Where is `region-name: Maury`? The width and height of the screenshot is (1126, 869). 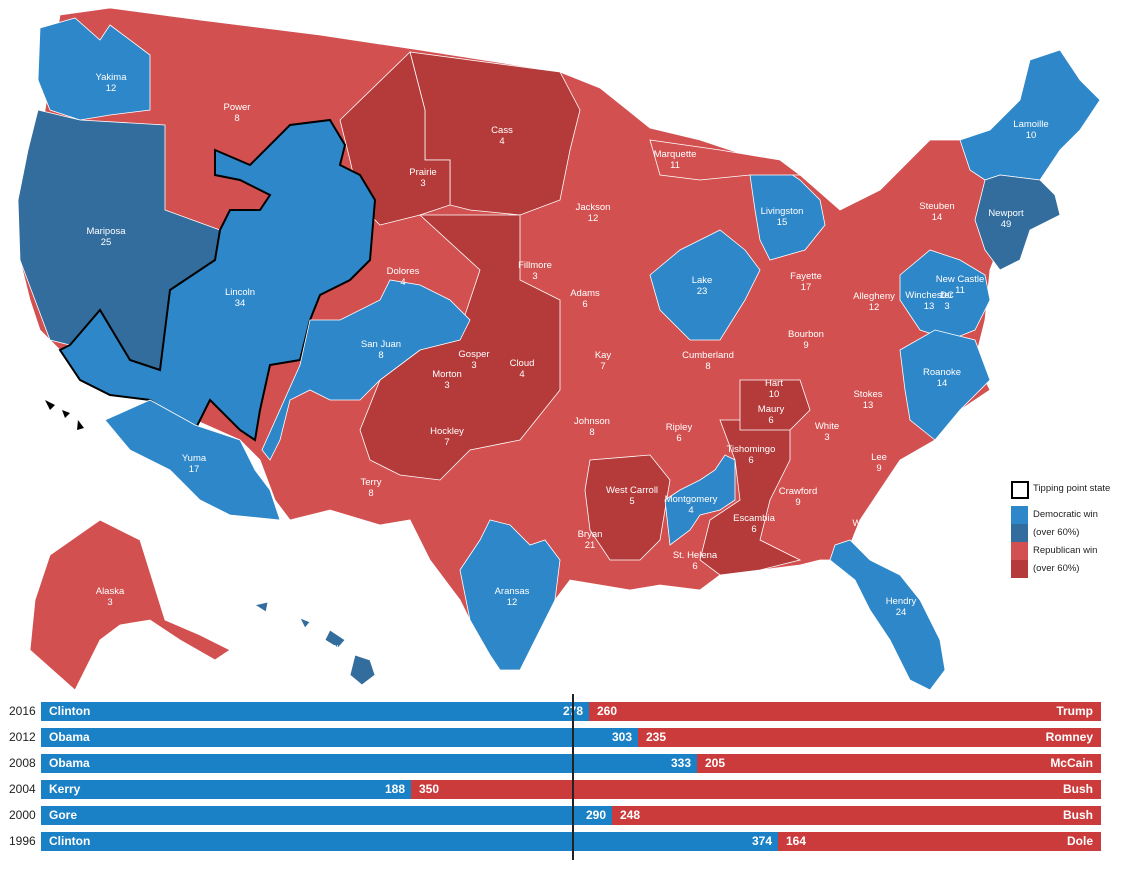 region-name: Maury is located at coordinates (771, 409).